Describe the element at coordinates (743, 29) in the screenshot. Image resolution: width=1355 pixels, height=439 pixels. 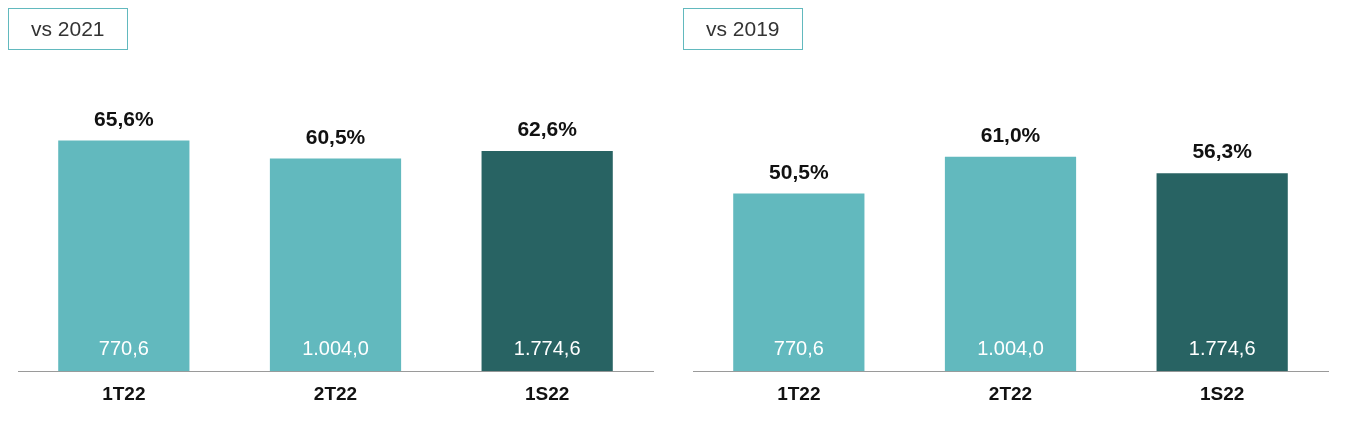
I see `chart-title: vs 2019` at that location.